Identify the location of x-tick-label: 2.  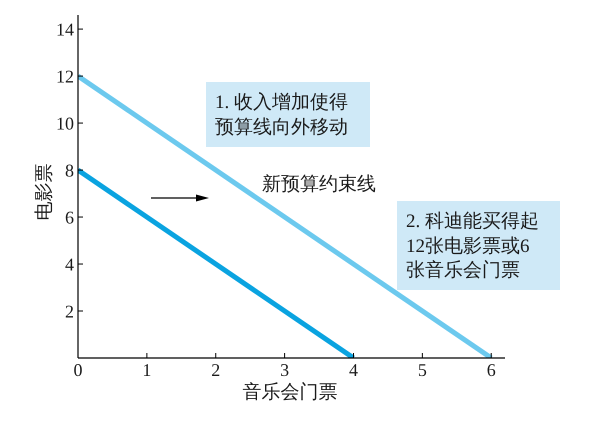
(215, 370).